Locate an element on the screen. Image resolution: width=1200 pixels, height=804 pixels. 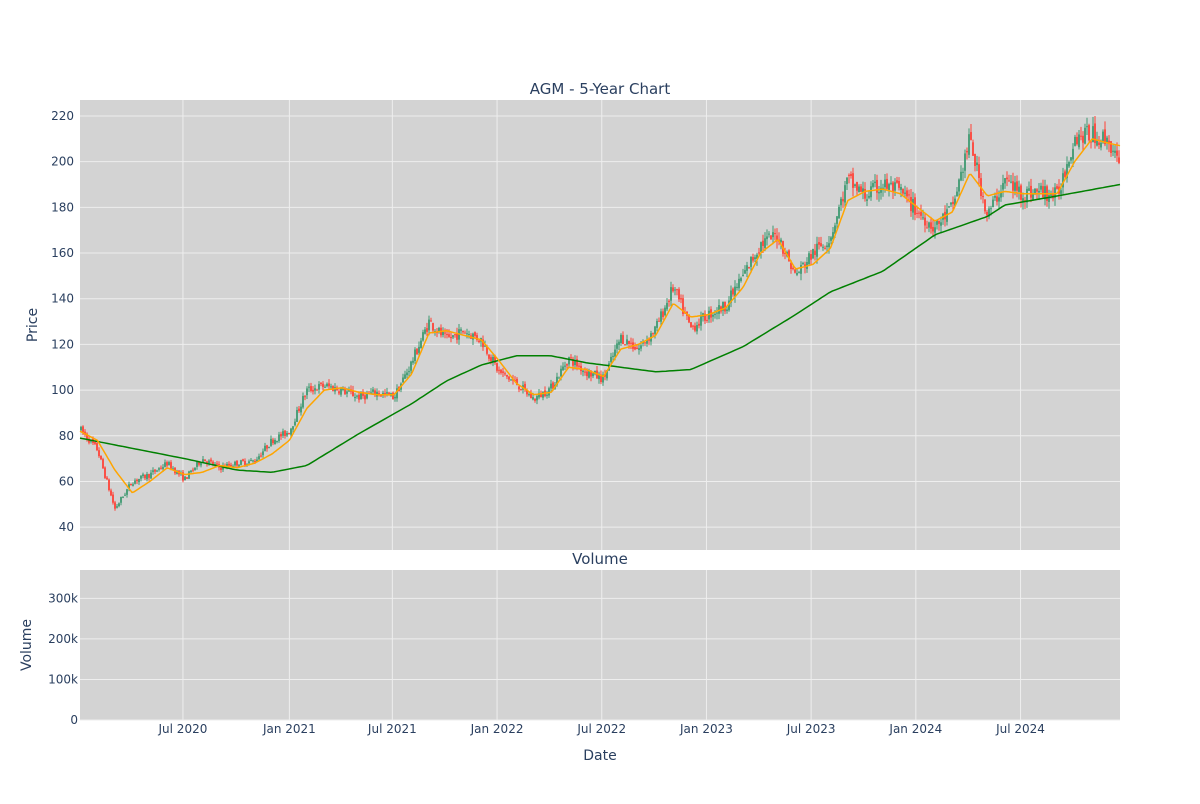
x-tick-label: Jan 2022 is located at coordinates (497, 729).